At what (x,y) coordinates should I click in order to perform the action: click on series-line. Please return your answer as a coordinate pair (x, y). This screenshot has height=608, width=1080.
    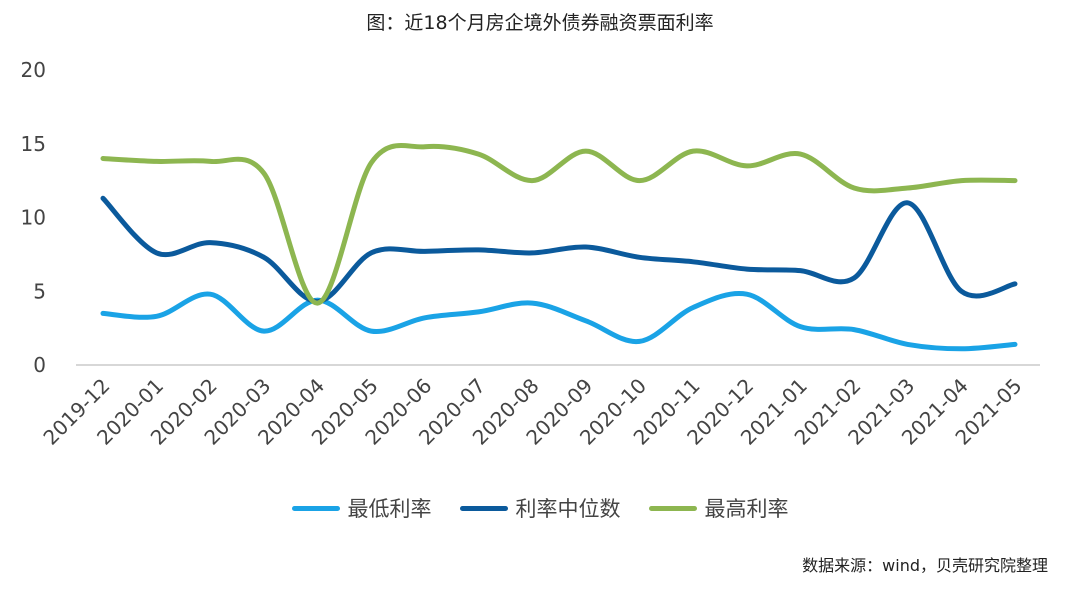
    Looking at the image, I should click on (559, 321).